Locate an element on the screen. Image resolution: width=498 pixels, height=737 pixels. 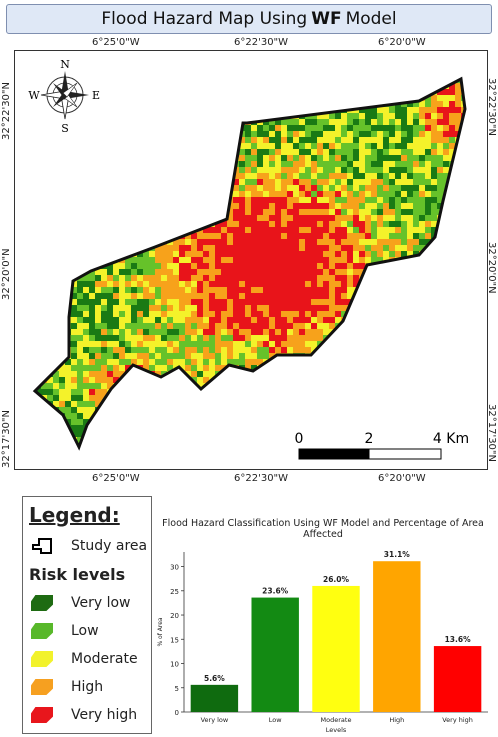
x-tick-label: Very low is located at coordinates (215, 720).